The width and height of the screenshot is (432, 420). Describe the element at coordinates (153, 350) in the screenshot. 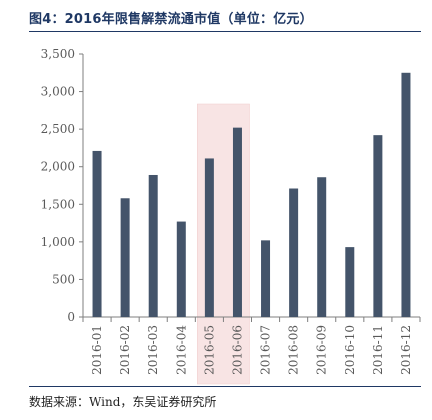

I see `x-tick-label: 2016-03` at that location.